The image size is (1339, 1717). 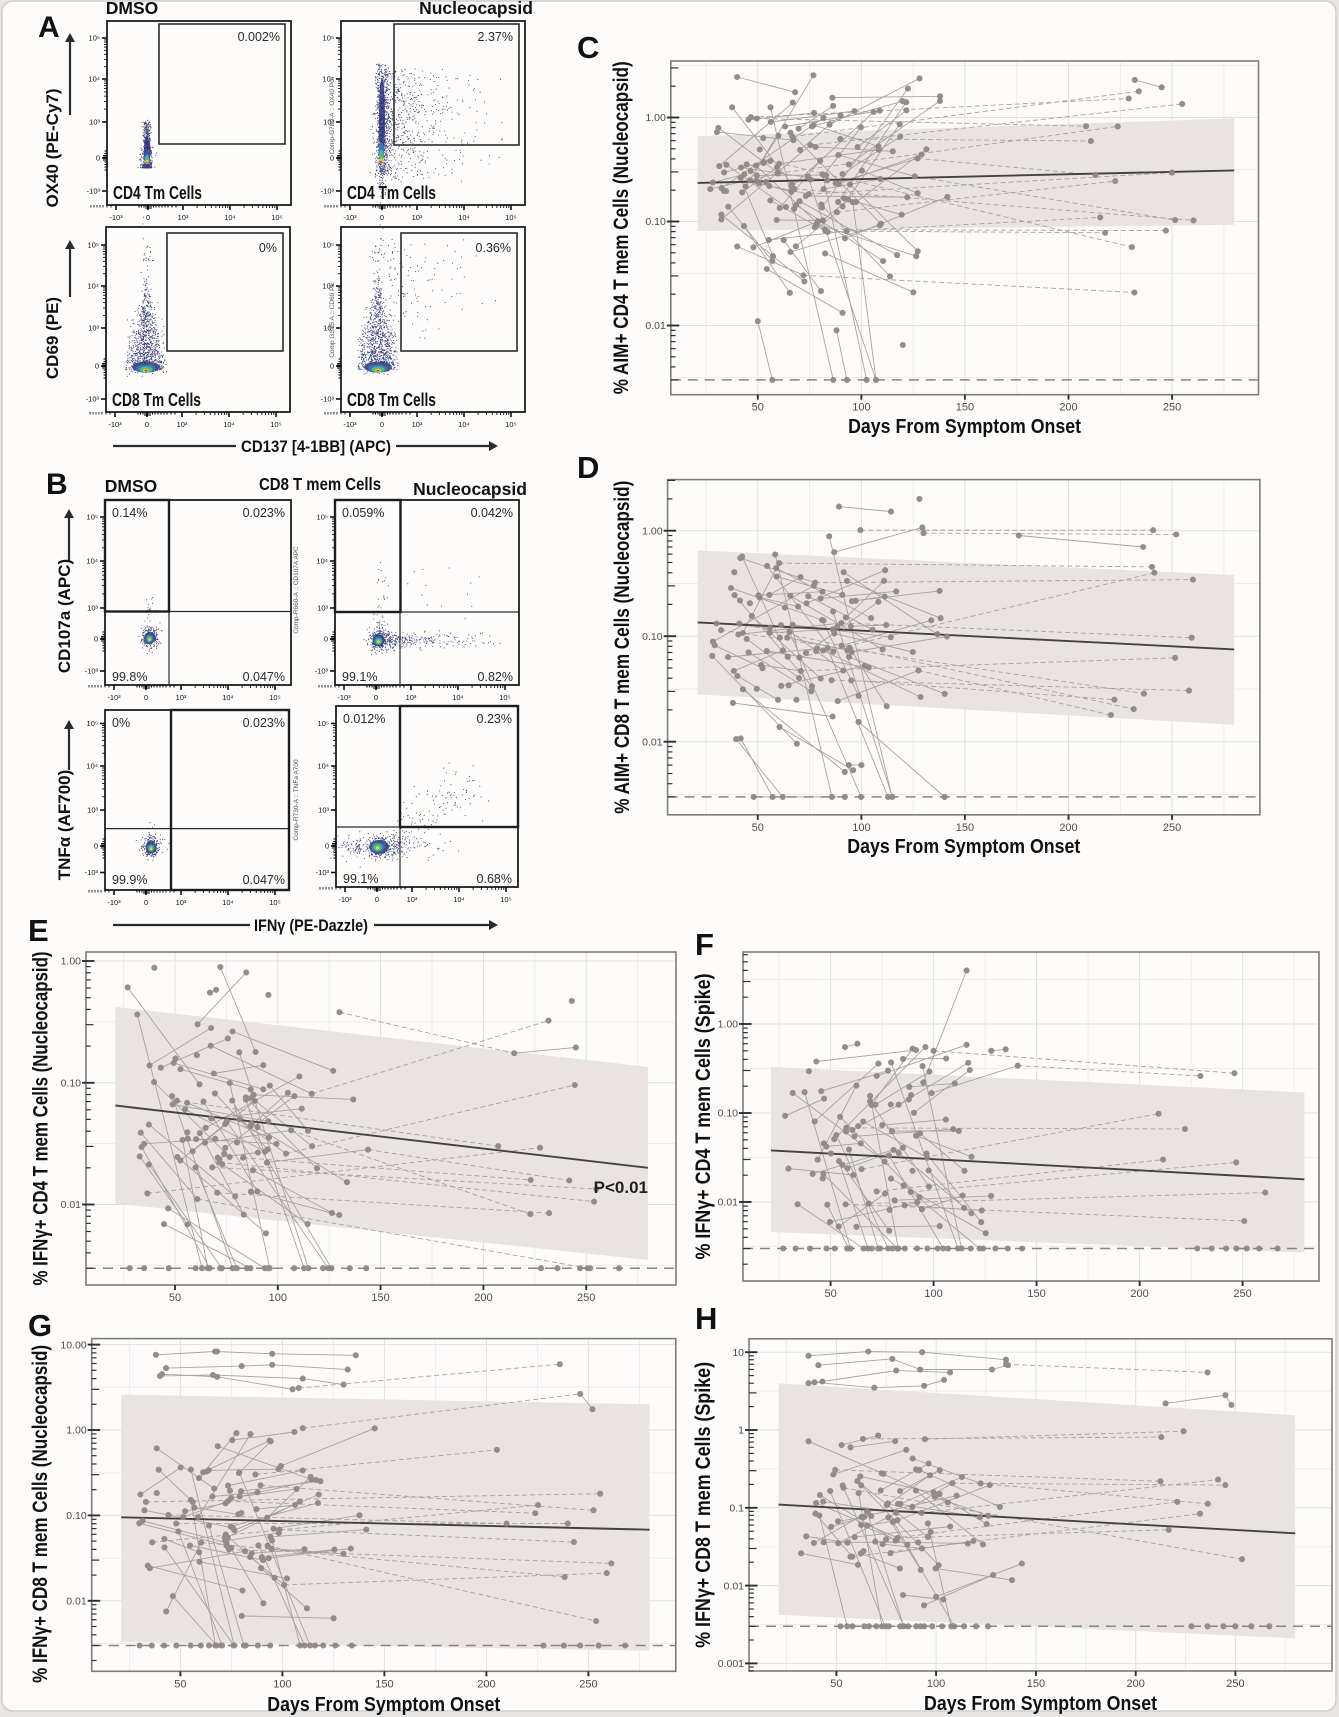 I want to click on svg-text: 0.042%, so click(x=492, y=513).